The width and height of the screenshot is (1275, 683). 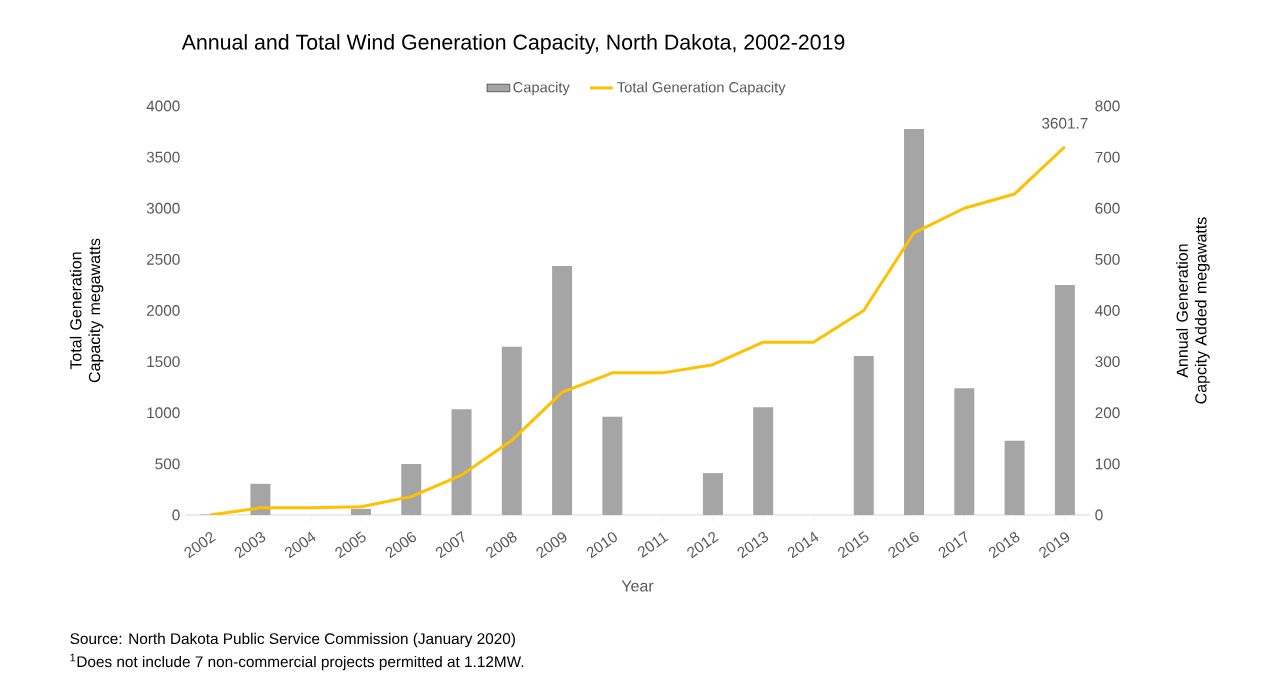 What do you see at coordinates (1107, 106) in the screenshot?
I see `y2-tick-label: 800` at bounding box center [1107, 106].